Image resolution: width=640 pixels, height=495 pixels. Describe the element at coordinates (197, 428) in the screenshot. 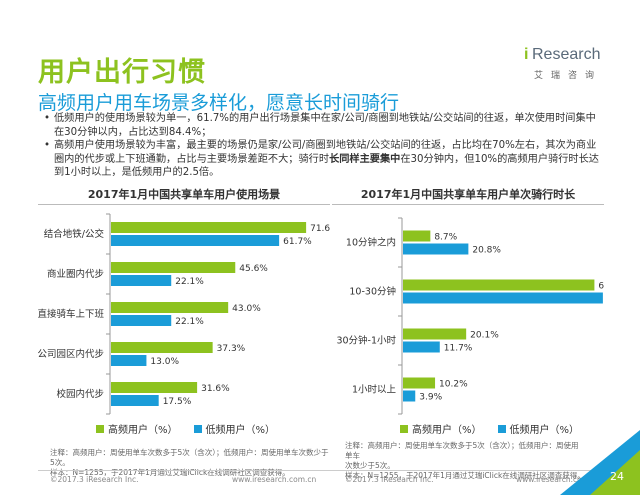

I see `legend-low-swatch` at that location.